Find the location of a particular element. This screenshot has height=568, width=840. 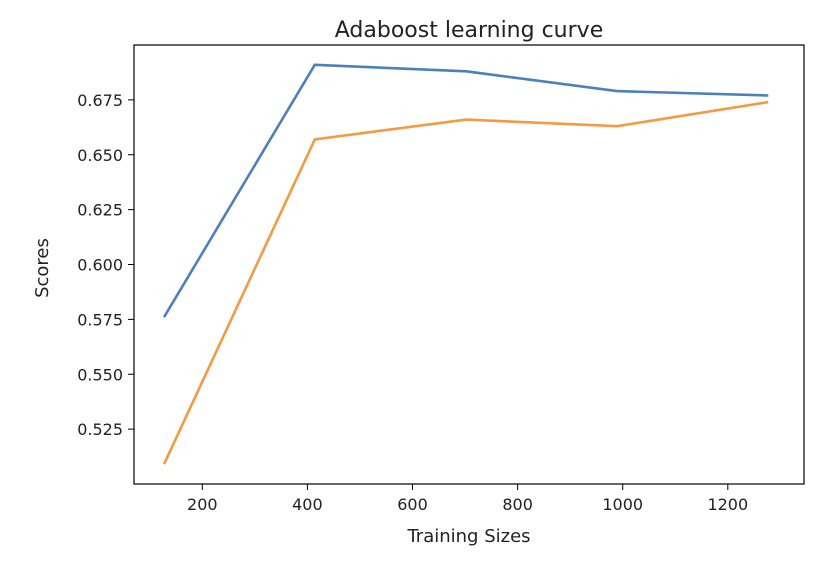

y-tick-label: 0.575 is located at coordinates (100, 319).